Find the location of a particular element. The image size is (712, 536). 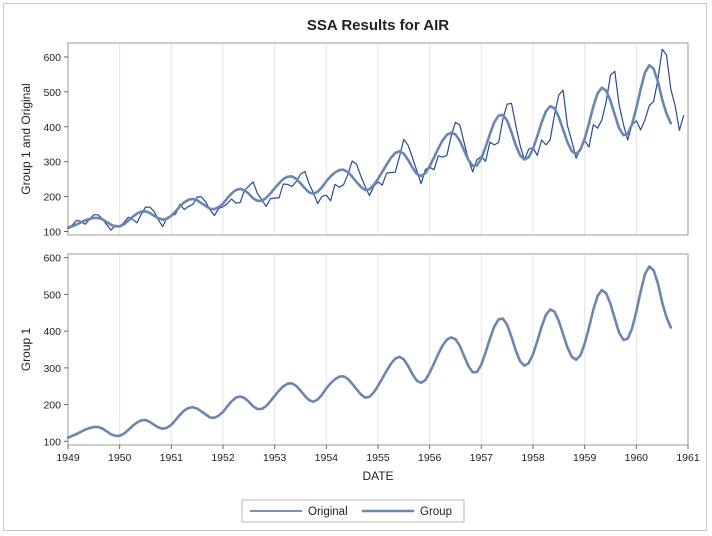

x-tick-label: 1957 is located at coordinates (482, 458).